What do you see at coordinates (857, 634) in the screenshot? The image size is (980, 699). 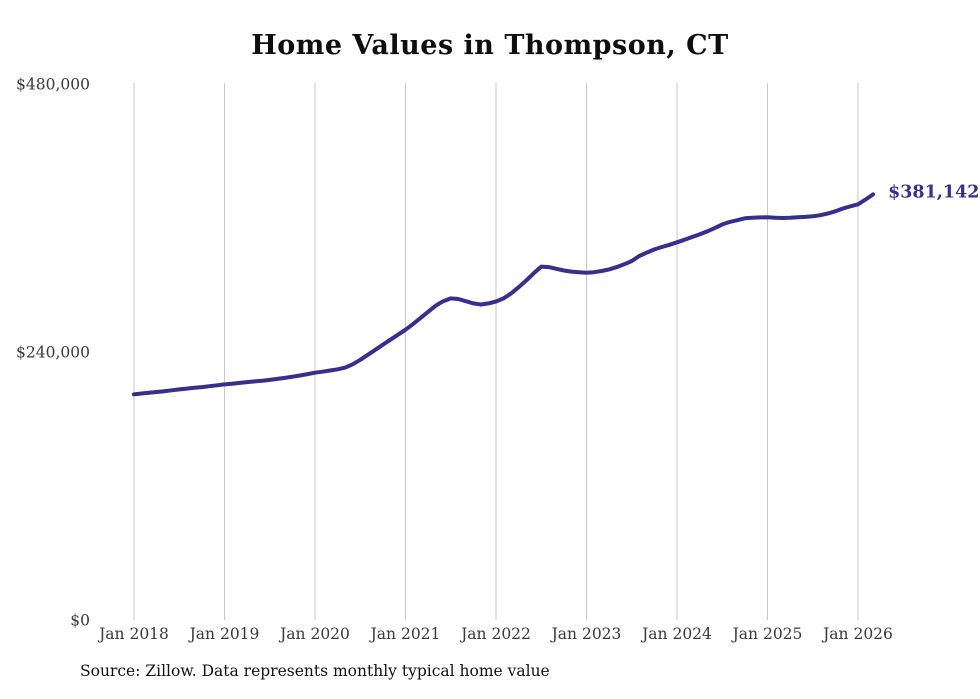 I see `x-tick-label: Jan 2026` at bounding box center [857, 634].